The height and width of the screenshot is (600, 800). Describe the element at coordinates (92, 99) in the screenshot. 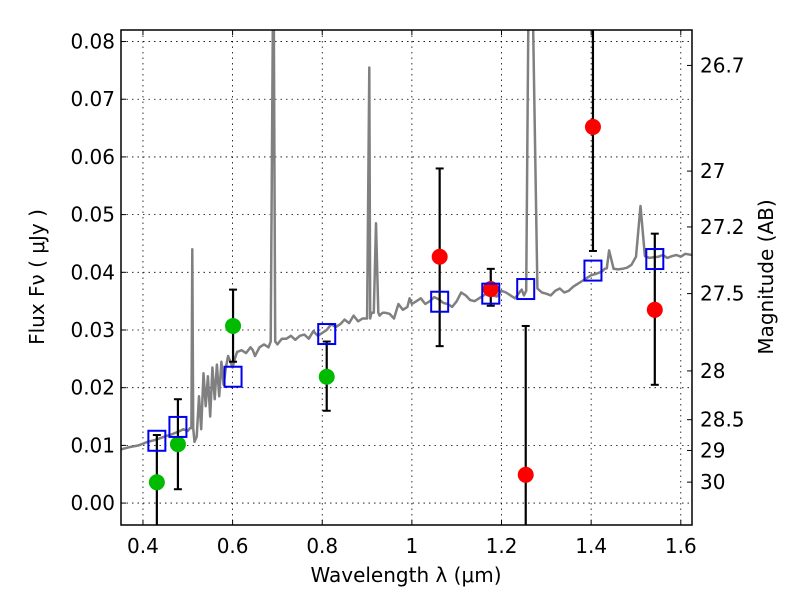

I see `y-tick-label: 0.07` at that location.